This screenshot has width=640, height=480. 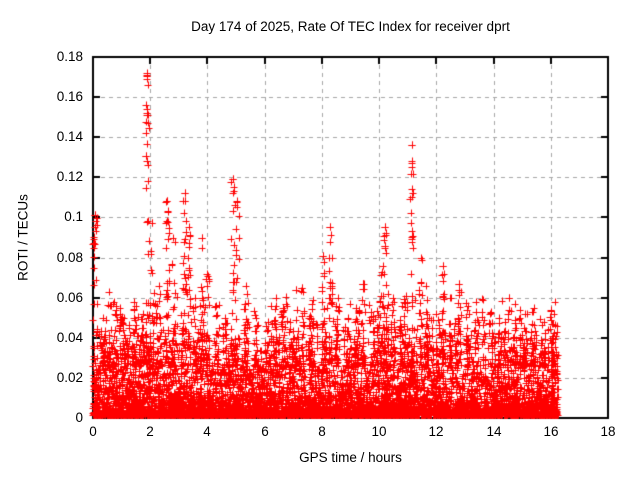 What do you see at coordinates (79, 417) in the screenshot?
I see `y-tick-label: 0` at bounding box center [79, 417].